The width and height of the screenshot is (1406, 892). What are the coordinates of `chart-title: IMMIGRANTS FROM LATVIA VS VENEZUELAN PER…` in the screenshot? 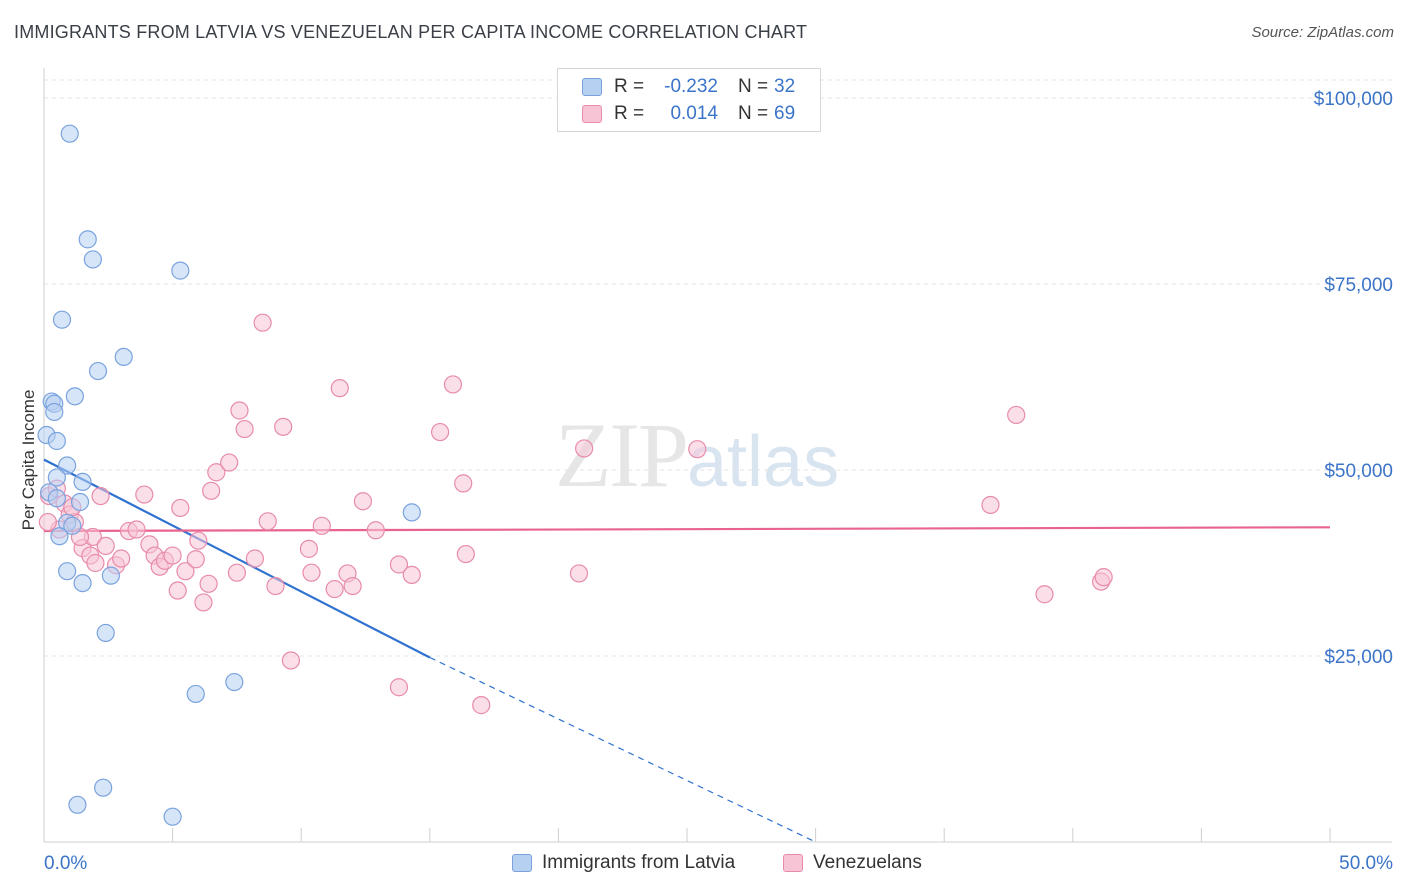 It's located at (411, 32).